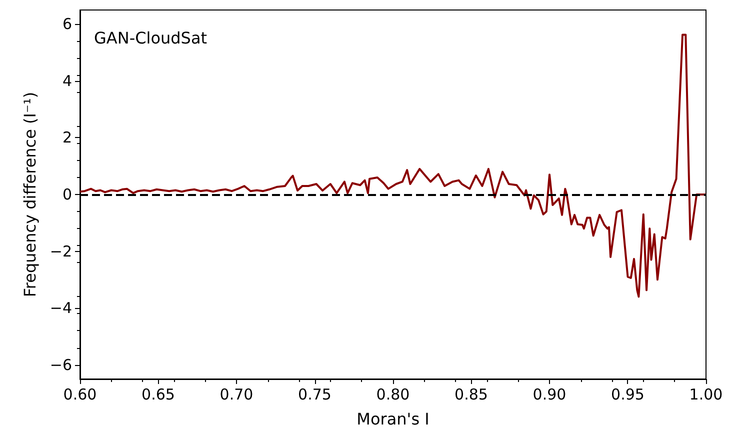  Describe the element at coordinates (67, 195) in the screenshot. I see `y-tick-label: 0` at that location.